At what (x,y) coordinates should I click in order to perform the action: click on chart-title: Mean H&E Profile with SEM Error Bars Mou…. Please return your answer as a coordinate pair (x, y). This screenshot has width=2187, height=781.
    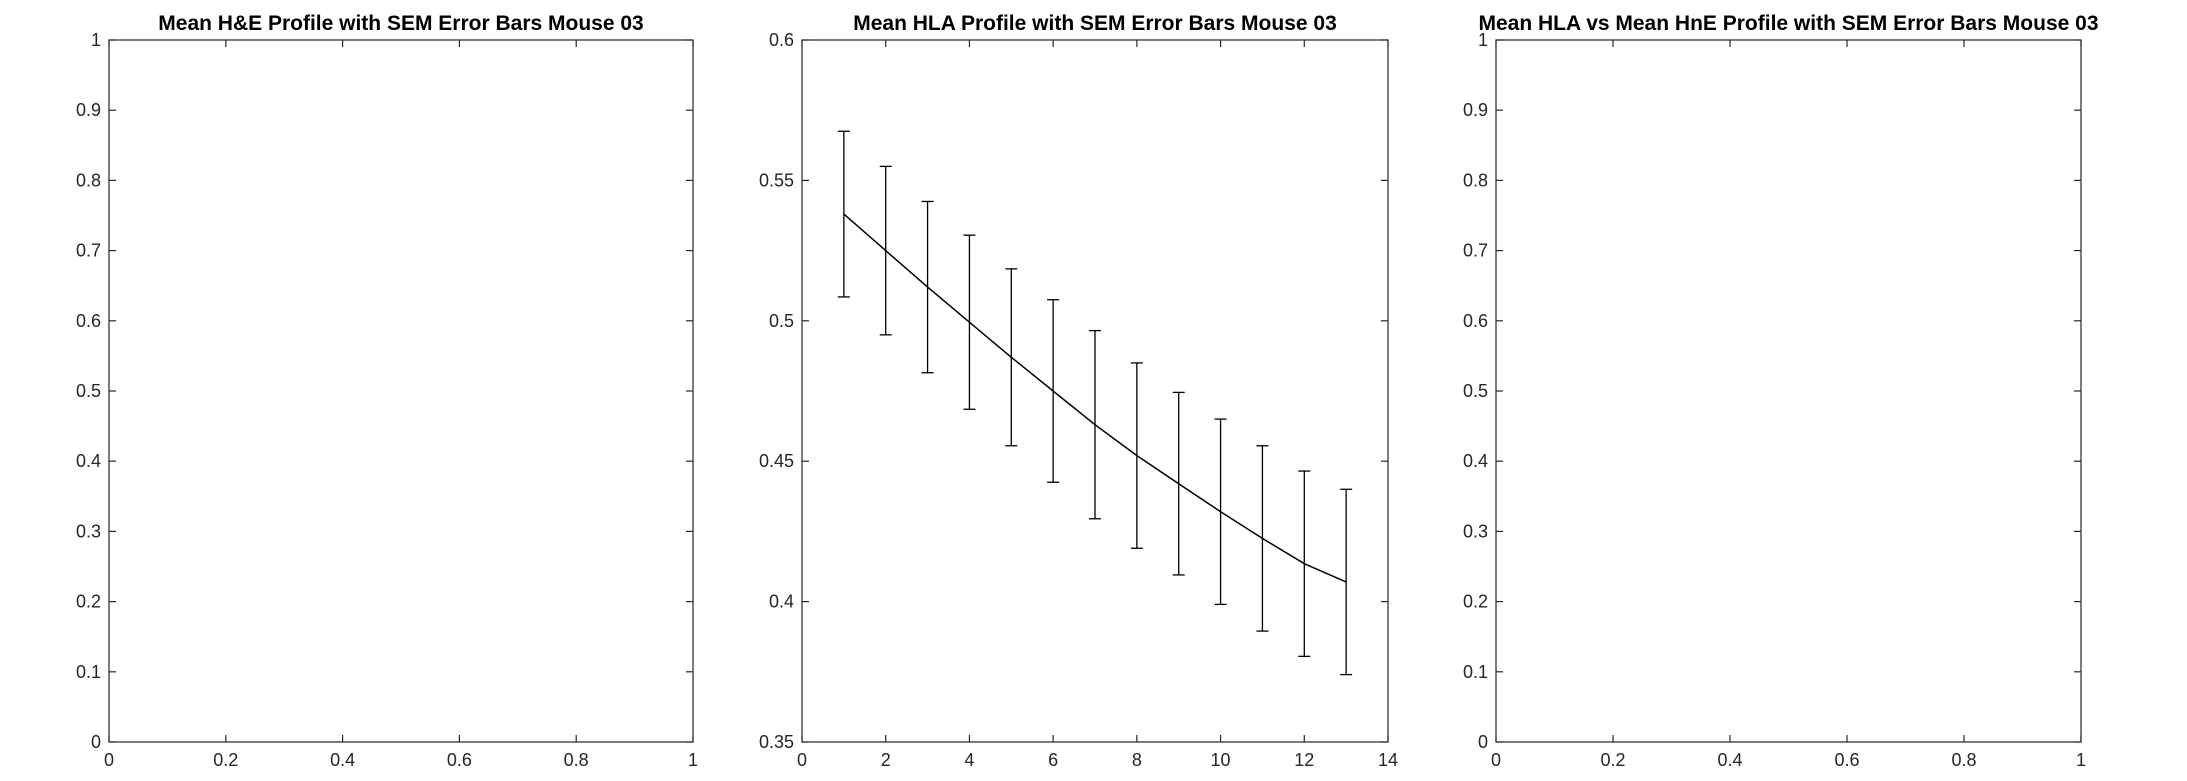
    Looking at the image, I should click on (400, 23).